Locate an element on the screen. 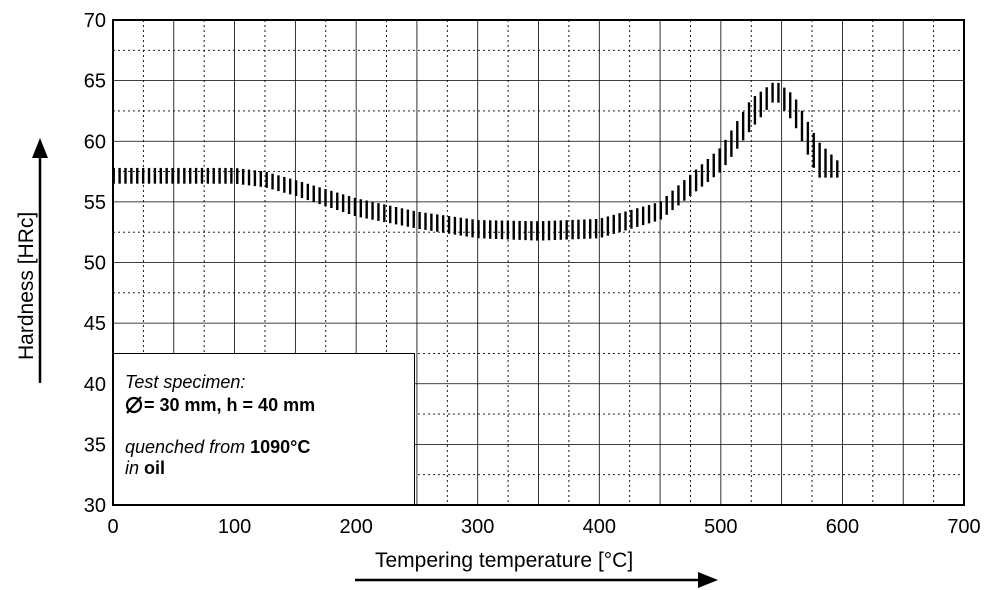  y-tick-label: 55 is located at coordinates (95, 203).